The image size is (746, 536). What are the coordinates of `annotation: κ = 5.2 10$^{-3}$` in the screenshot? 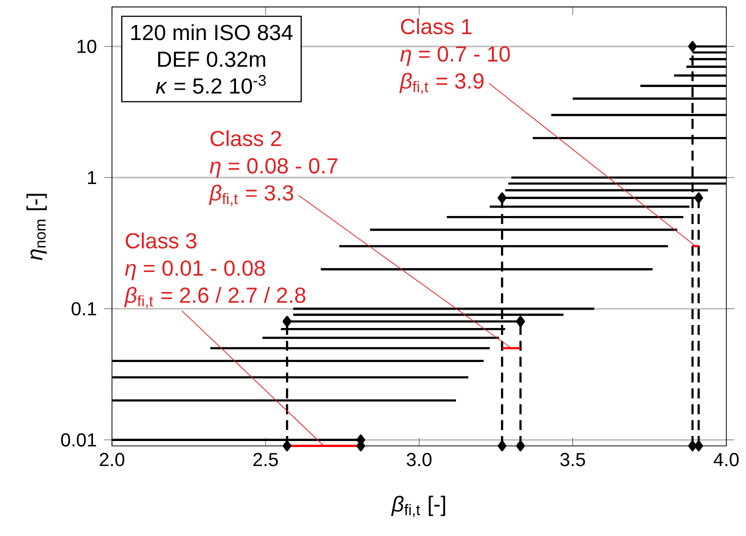 It's located at (211, 84).